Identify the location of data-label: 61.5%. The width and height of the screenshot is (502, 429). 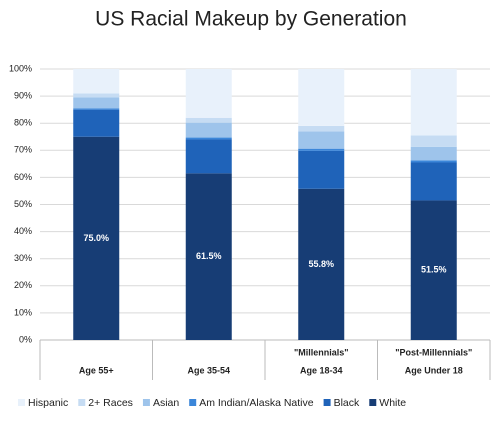
(209, 256).